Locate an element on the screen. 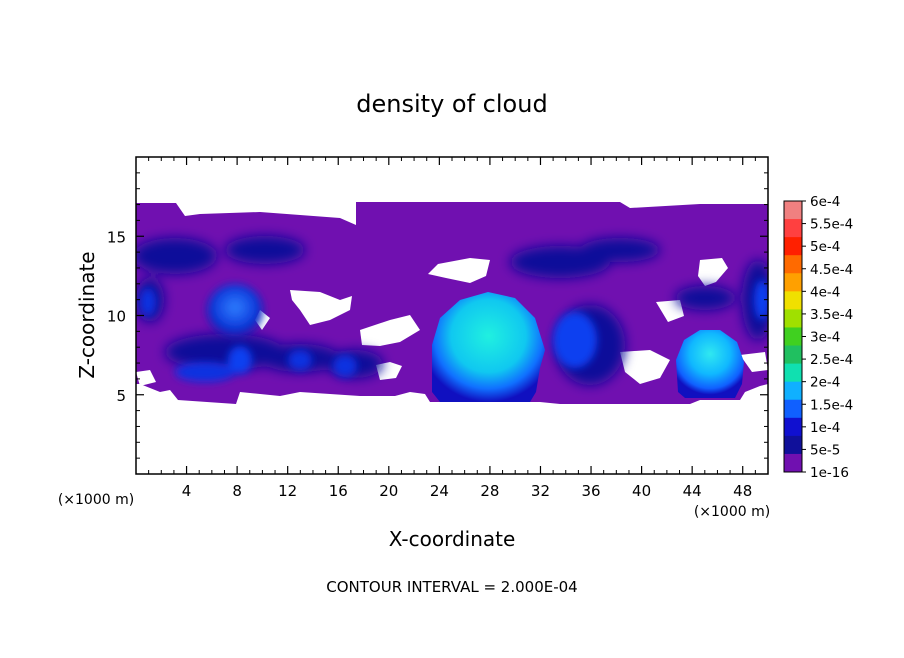 The image size is (904, 658). x-tick-label: 12 is located at coordinates (287, 491).